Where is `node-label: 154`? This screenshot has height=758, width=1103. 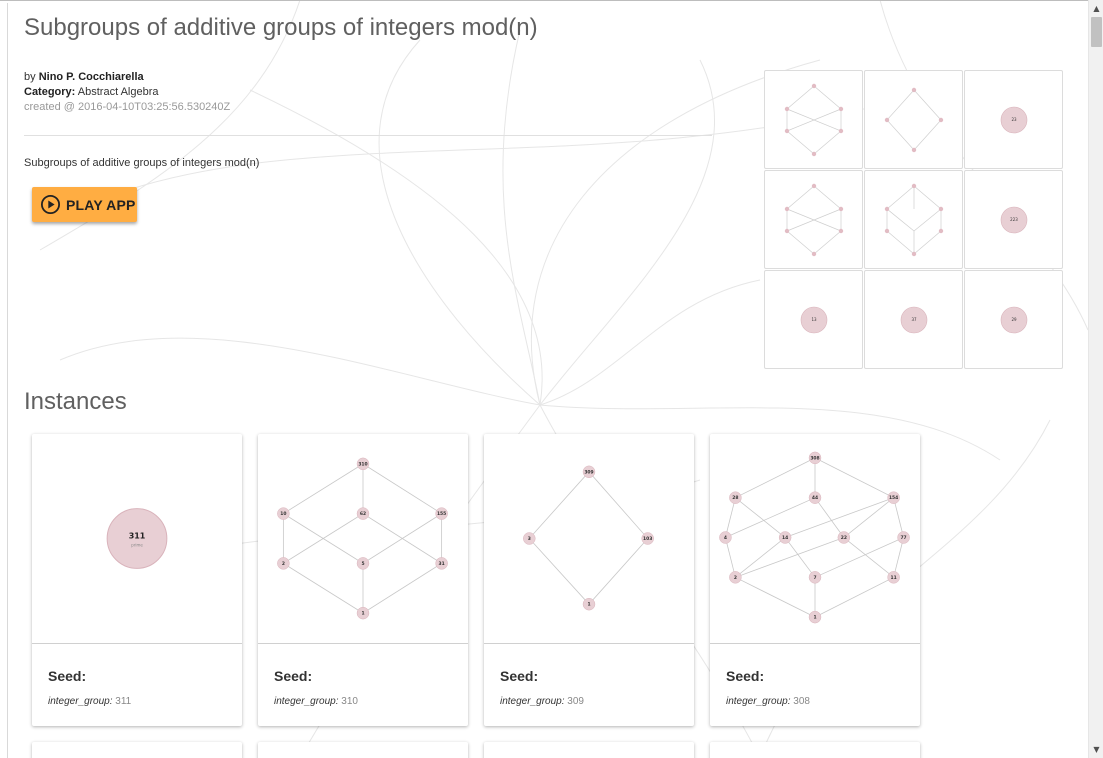
node-label: 154 is located at coordinates (893, 498).